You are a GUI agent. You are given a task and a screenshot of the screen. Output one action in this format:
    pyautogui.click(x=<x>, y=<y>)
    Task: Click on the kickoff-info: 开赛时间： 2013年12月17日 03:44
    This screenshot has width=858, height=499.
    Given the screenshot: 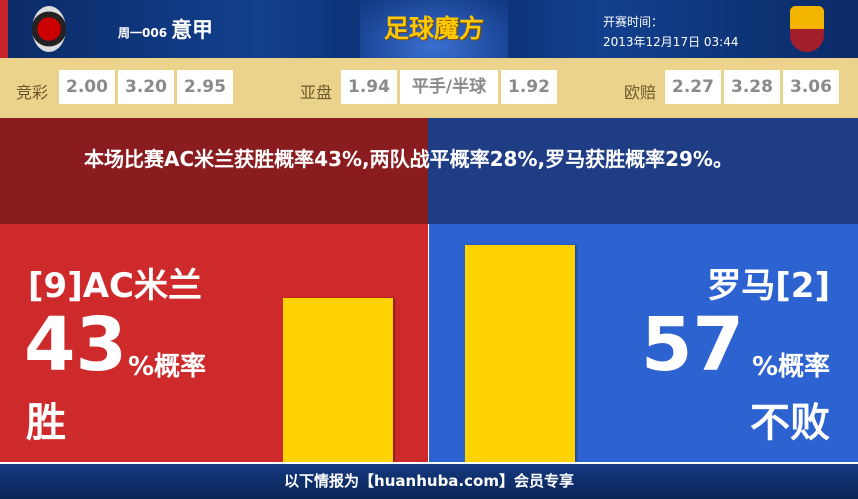 What is the action you would take?
    pyautogui.click(x=670, y=32)
    